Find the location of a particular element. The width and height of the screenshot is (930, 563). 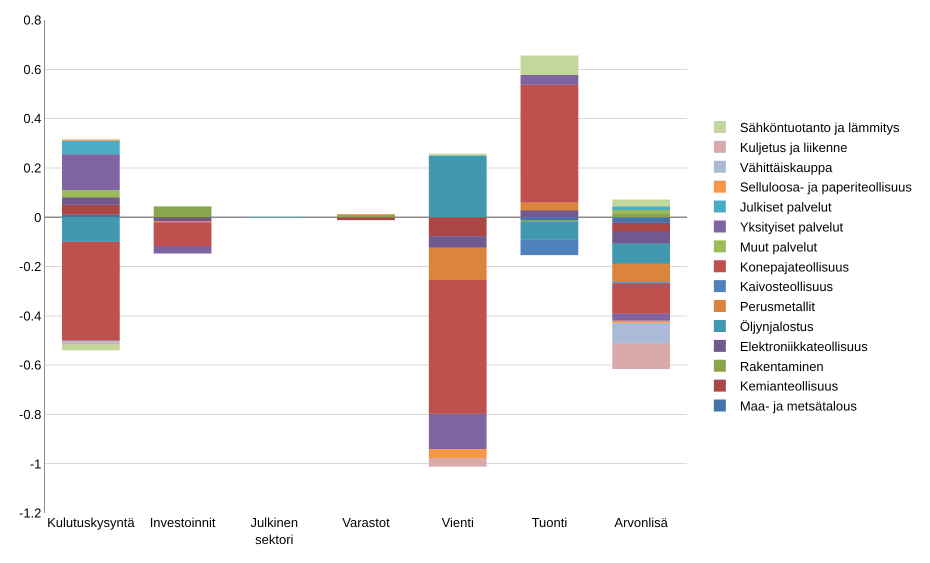

legend-label: Kemianteollisuus is located at coordinates (789, 386).